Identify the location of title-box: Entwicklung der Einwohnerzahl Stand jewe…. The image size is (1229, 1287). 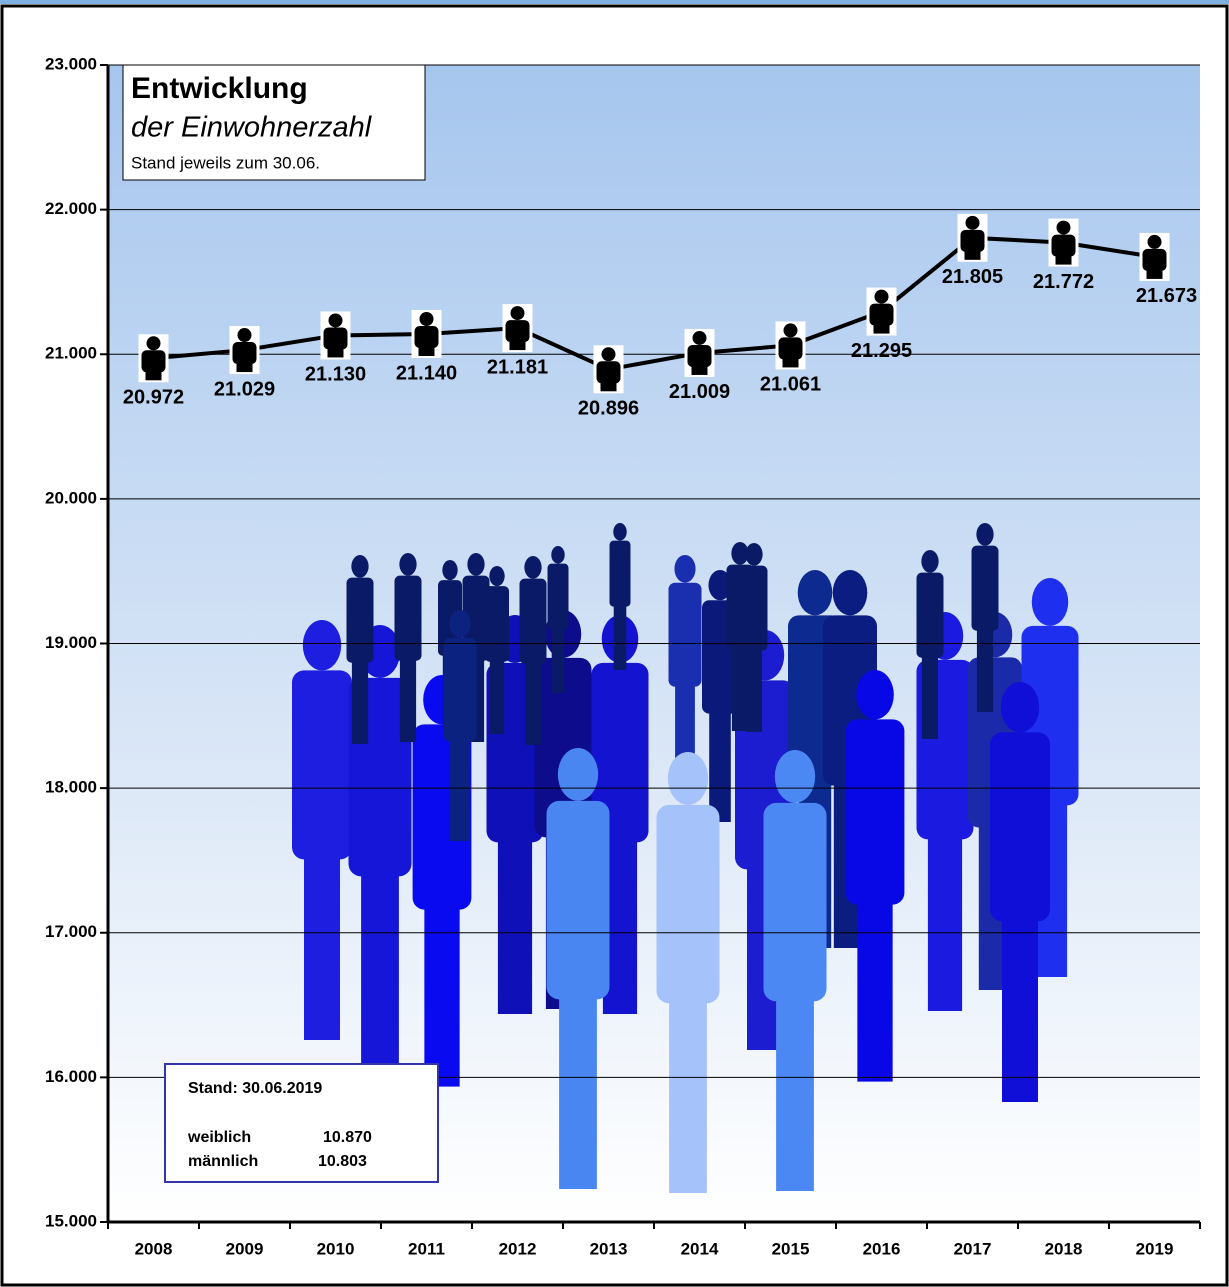
(274, 122).